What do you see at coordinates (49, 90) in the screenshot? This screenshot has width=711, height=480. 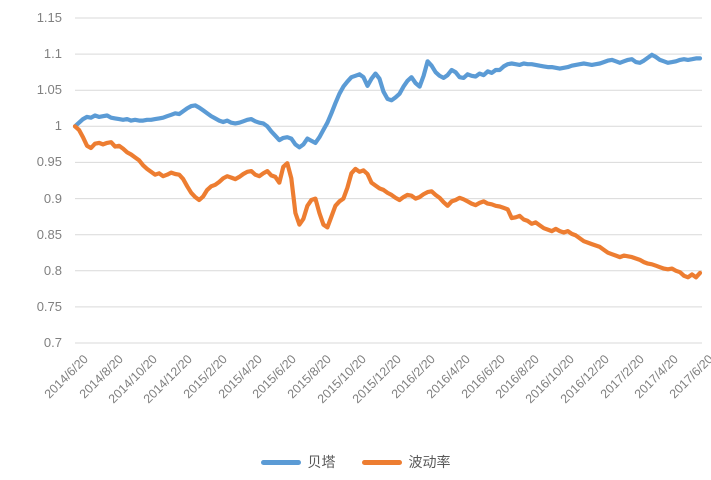 I see `y-tick-label: 1.05` at bounding box center [49, 90].